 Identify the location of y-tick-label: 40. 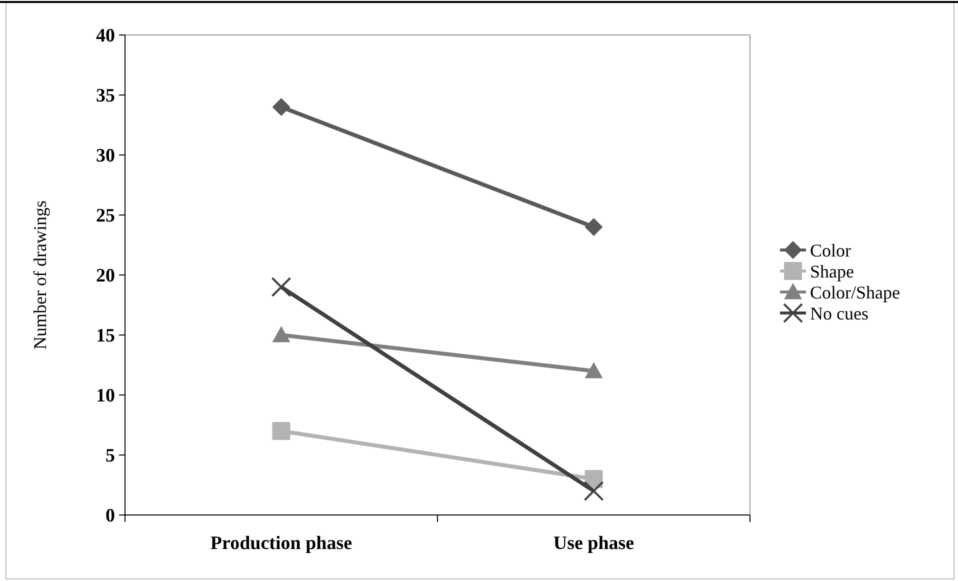
(105, 36).